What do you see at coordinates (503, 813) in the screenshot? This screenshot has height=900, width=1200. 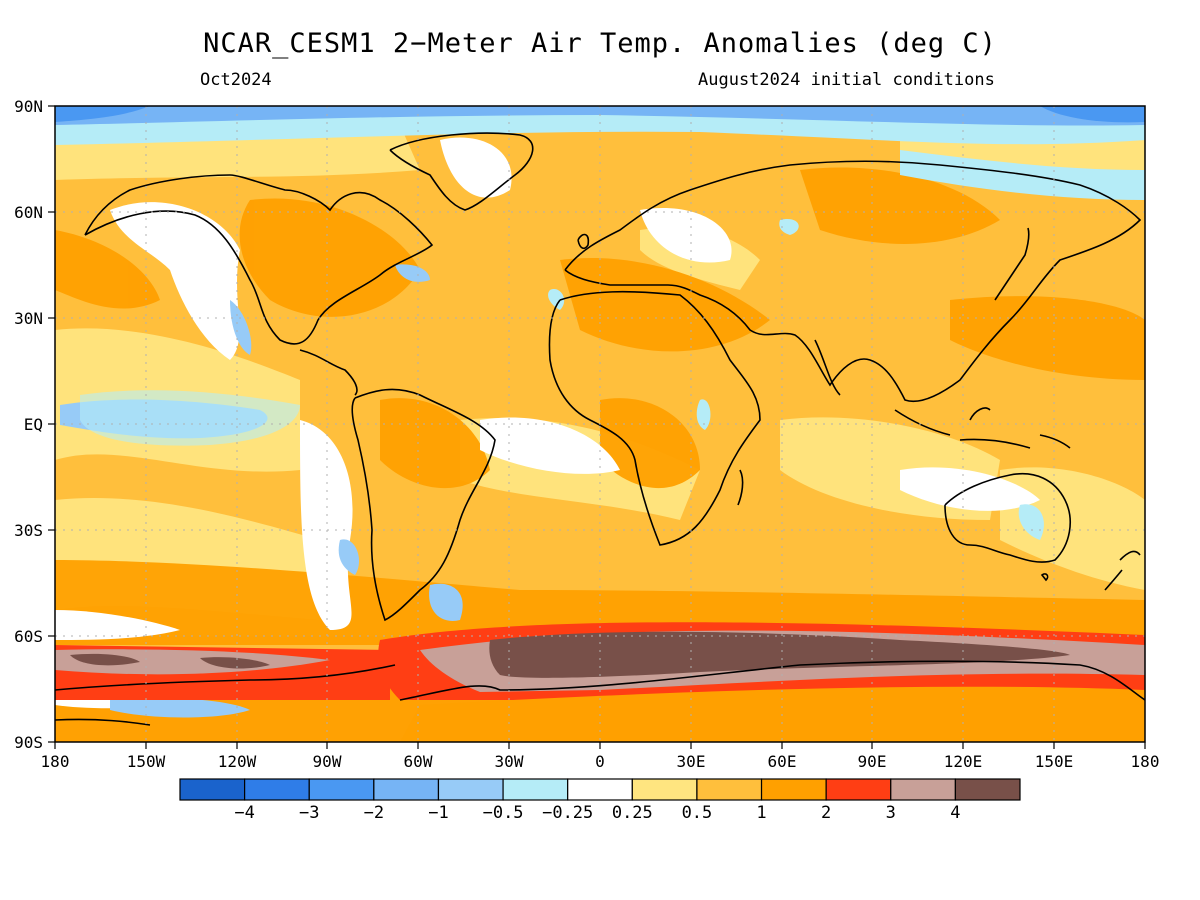 I see `colorbar-tick-label: −0.5` at bounding box center [503, 813].